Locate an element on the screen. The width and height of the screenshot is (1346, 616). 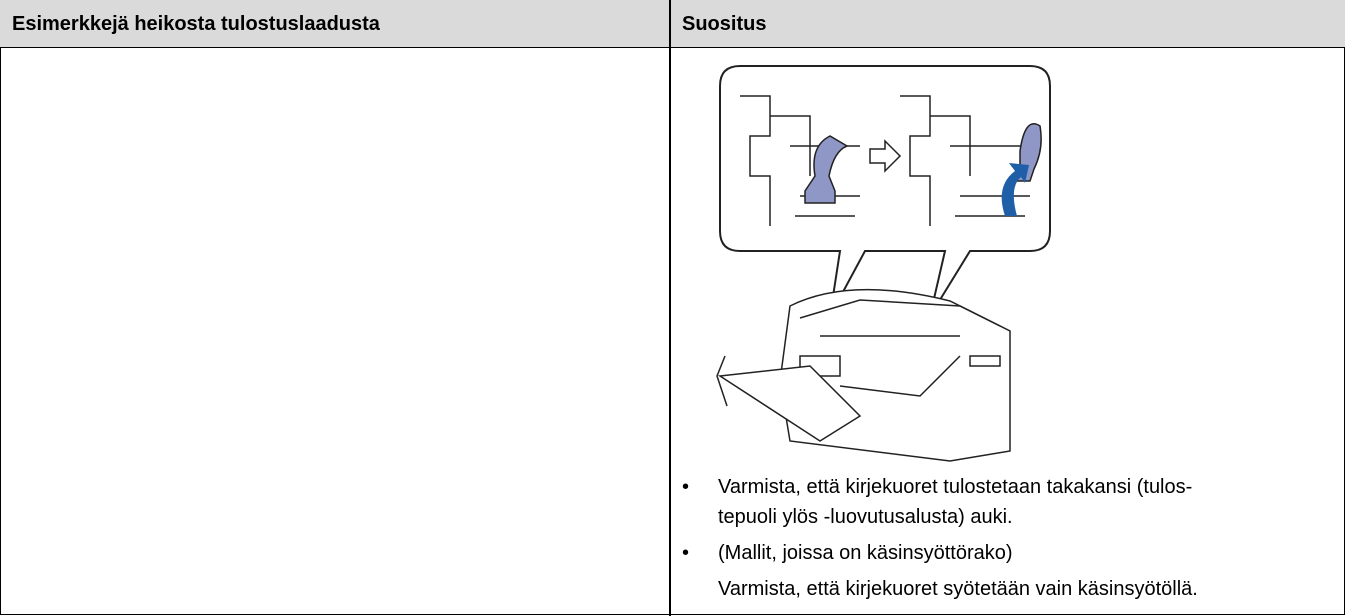
header-text: Esimerkkejä heikosta tulostuslaadusta is located at coordinates (196, 24).